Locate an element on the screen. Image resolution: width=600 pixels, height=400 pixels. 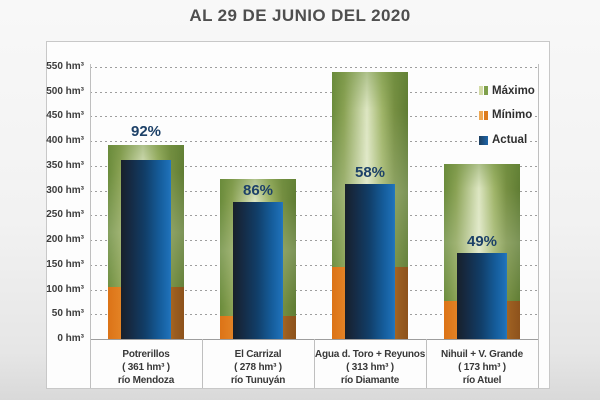
category-volume: ( 278 hm³ ) is located at coordinates (258, 367).